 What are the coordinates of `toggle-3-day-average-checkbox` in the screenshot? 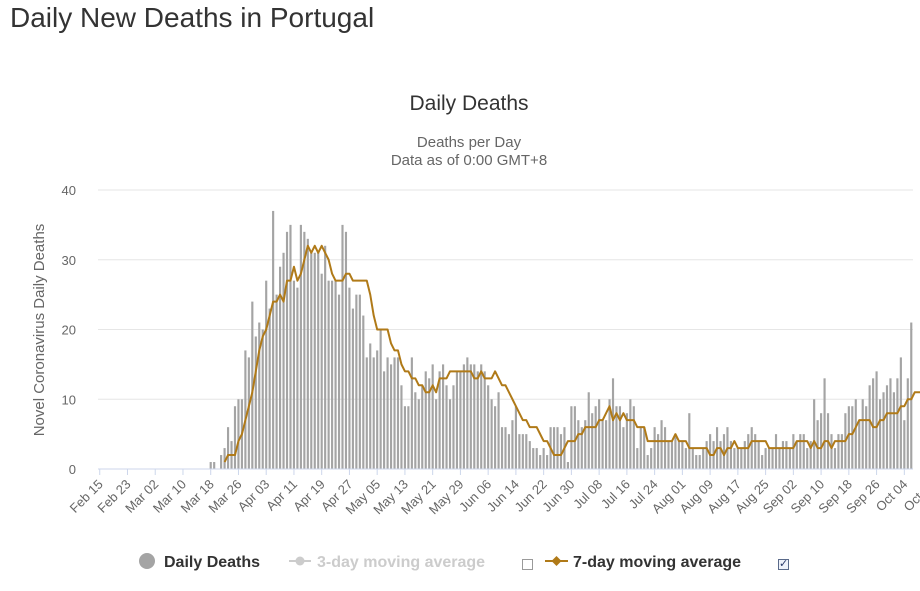 It's located at (527, 564).